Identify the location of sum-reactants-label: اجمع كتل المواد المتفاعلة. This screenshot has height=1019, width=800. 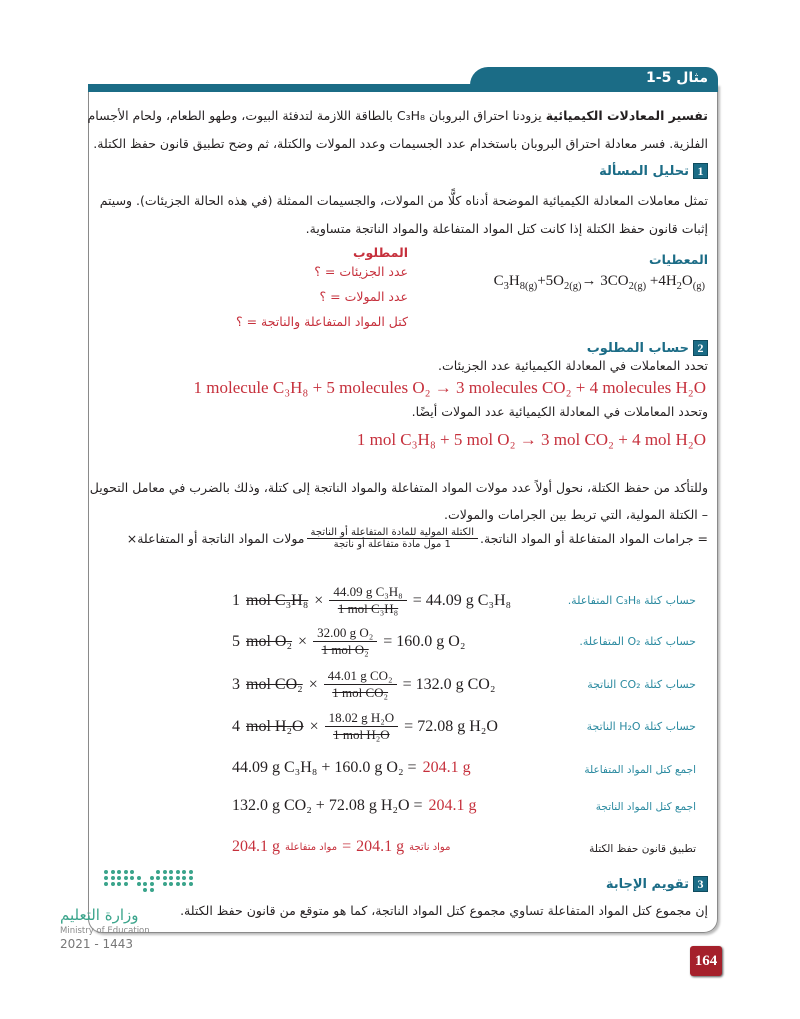
(640, 770).